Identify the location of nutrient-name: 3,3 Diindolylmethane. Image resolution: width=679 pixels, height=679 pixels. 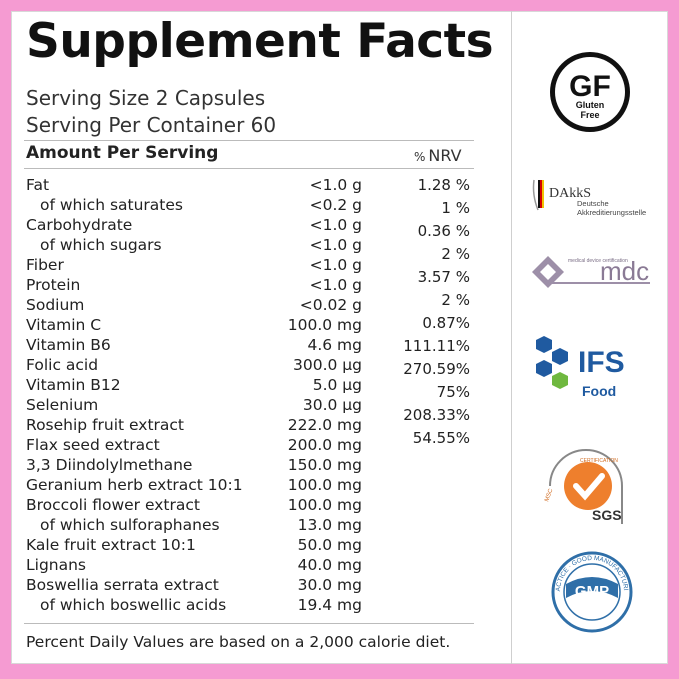
(109, 465).